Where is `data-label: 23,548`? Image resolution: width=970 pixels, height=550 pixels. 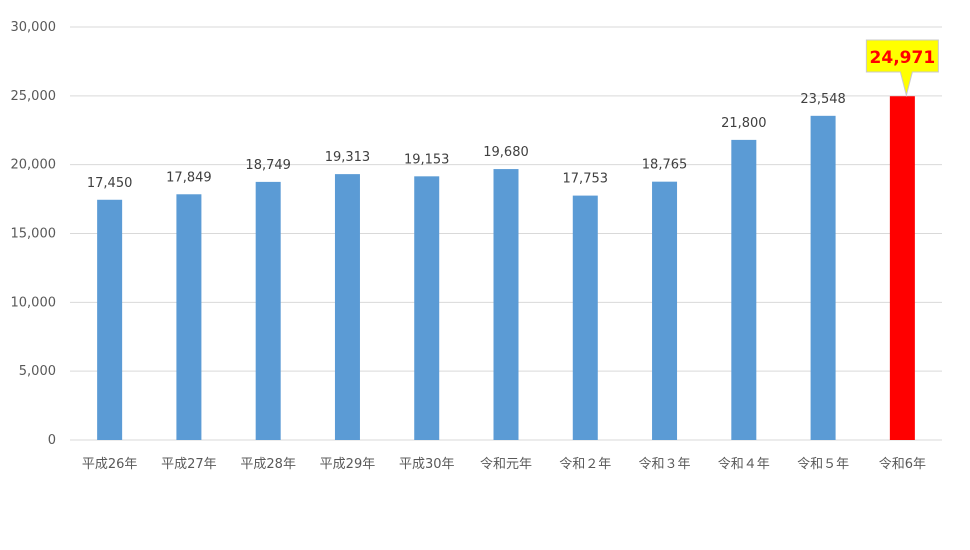 data-label: 23,548 is located at coordinates (823, 99).